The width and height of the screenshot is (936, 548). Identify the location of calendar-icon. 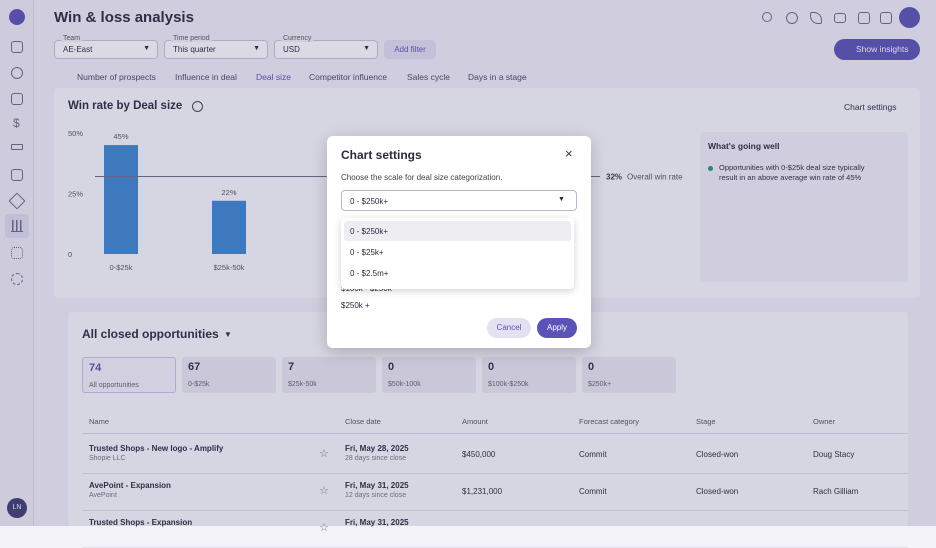
(864, 18).